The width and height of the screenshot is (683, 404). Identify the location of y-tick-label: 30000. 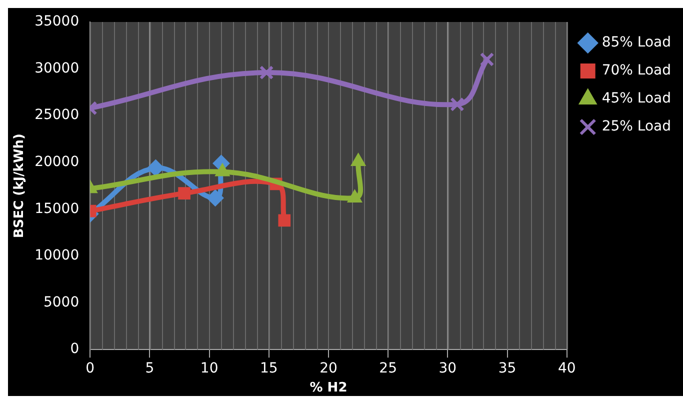
(57, 68).